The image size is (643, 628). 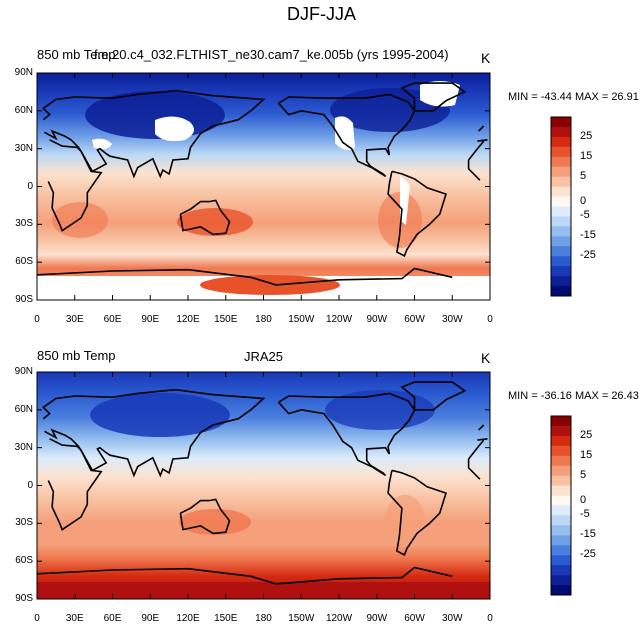 What do you see at coordinates (76, 54) in the screenshot?
I see `panel1-left-title: 850 mb Temp` at bounding box center [76, 54].